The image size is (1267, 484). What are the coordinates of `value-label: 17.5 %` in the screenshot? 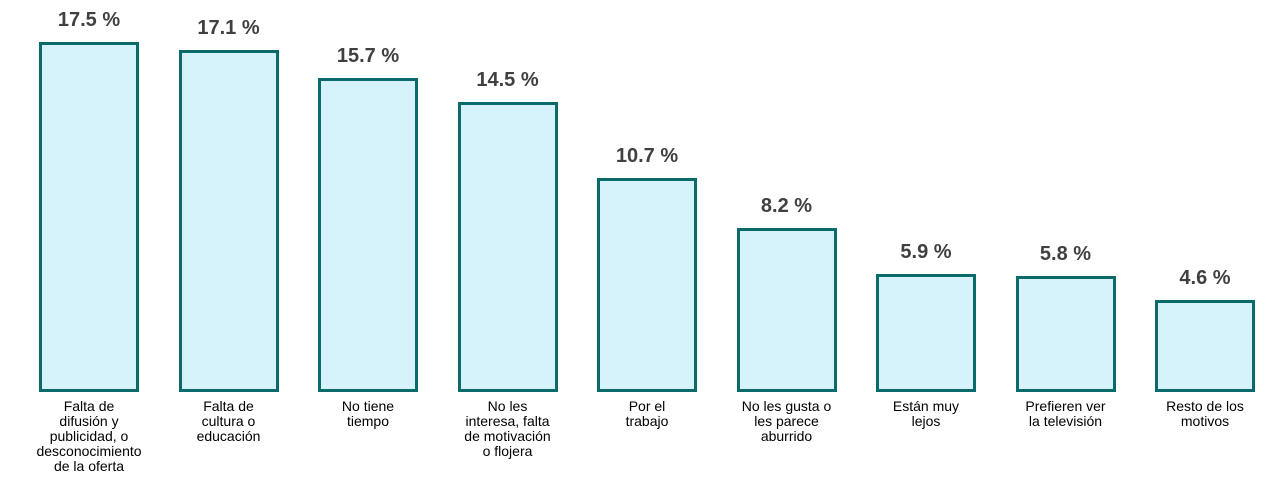 It's located at (89, 20).